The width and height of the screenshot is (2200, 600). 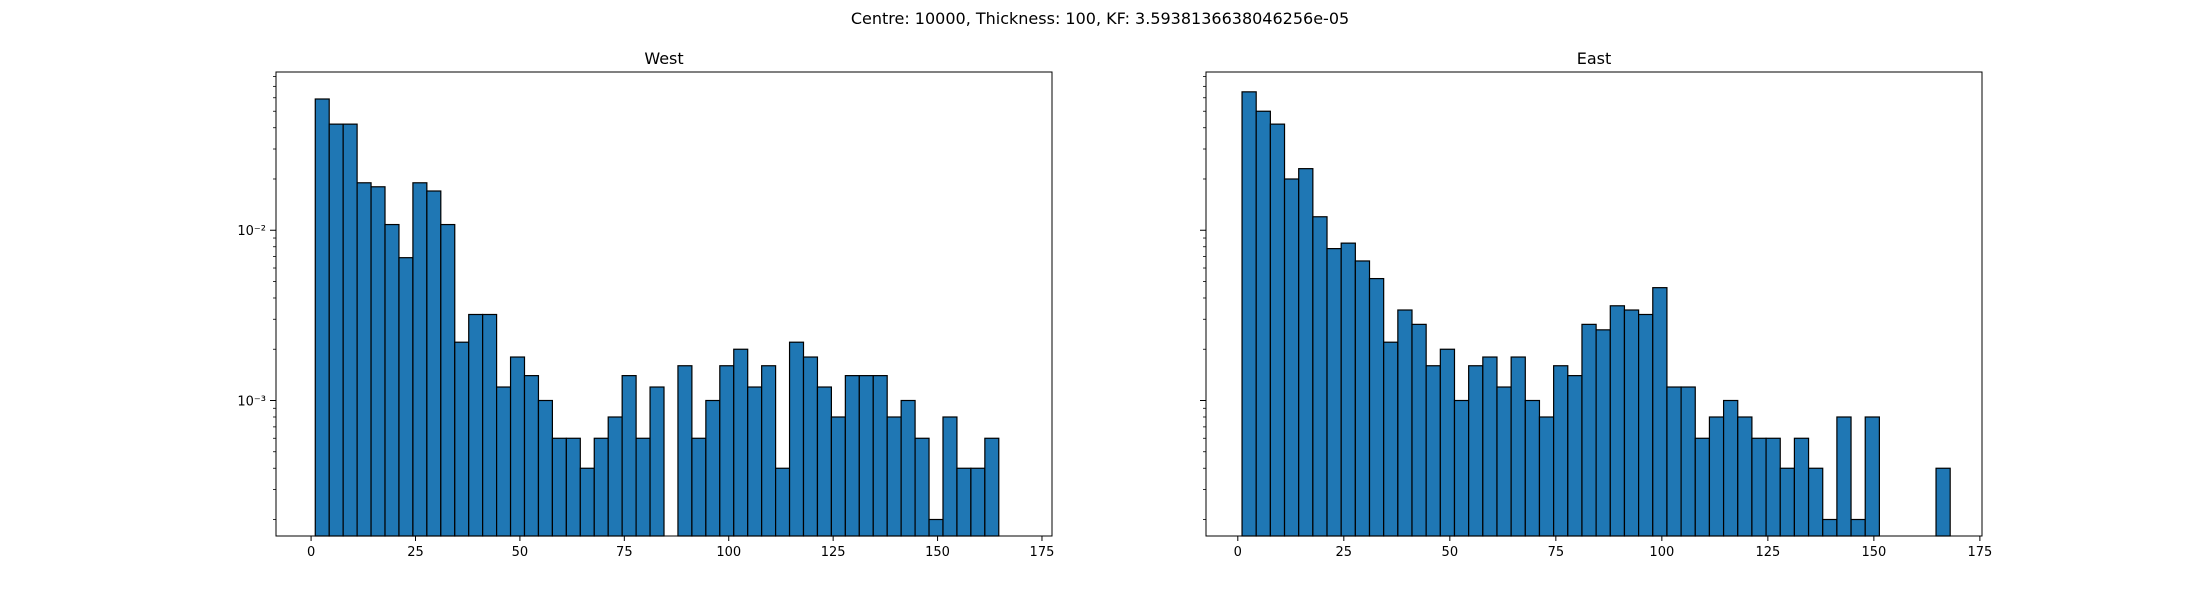 I want to click on x-tick-label: 100, so click(x=1661, y=552).